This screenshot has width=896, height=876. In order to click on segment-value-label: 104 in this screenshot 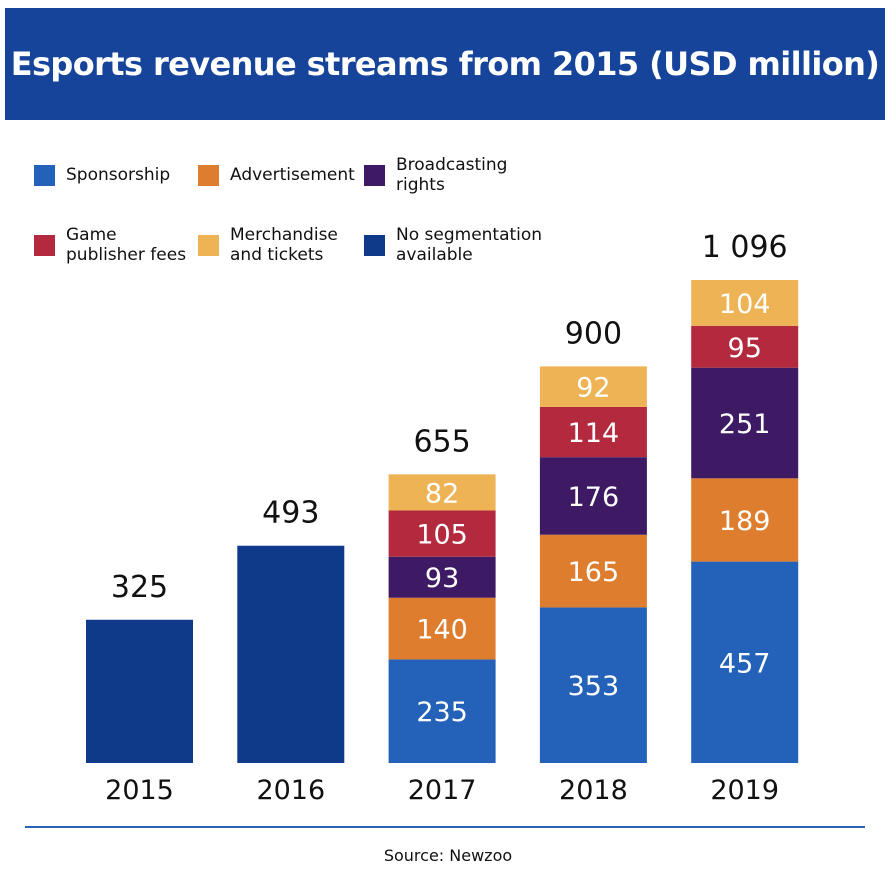, I will do `click(745, 304)`.